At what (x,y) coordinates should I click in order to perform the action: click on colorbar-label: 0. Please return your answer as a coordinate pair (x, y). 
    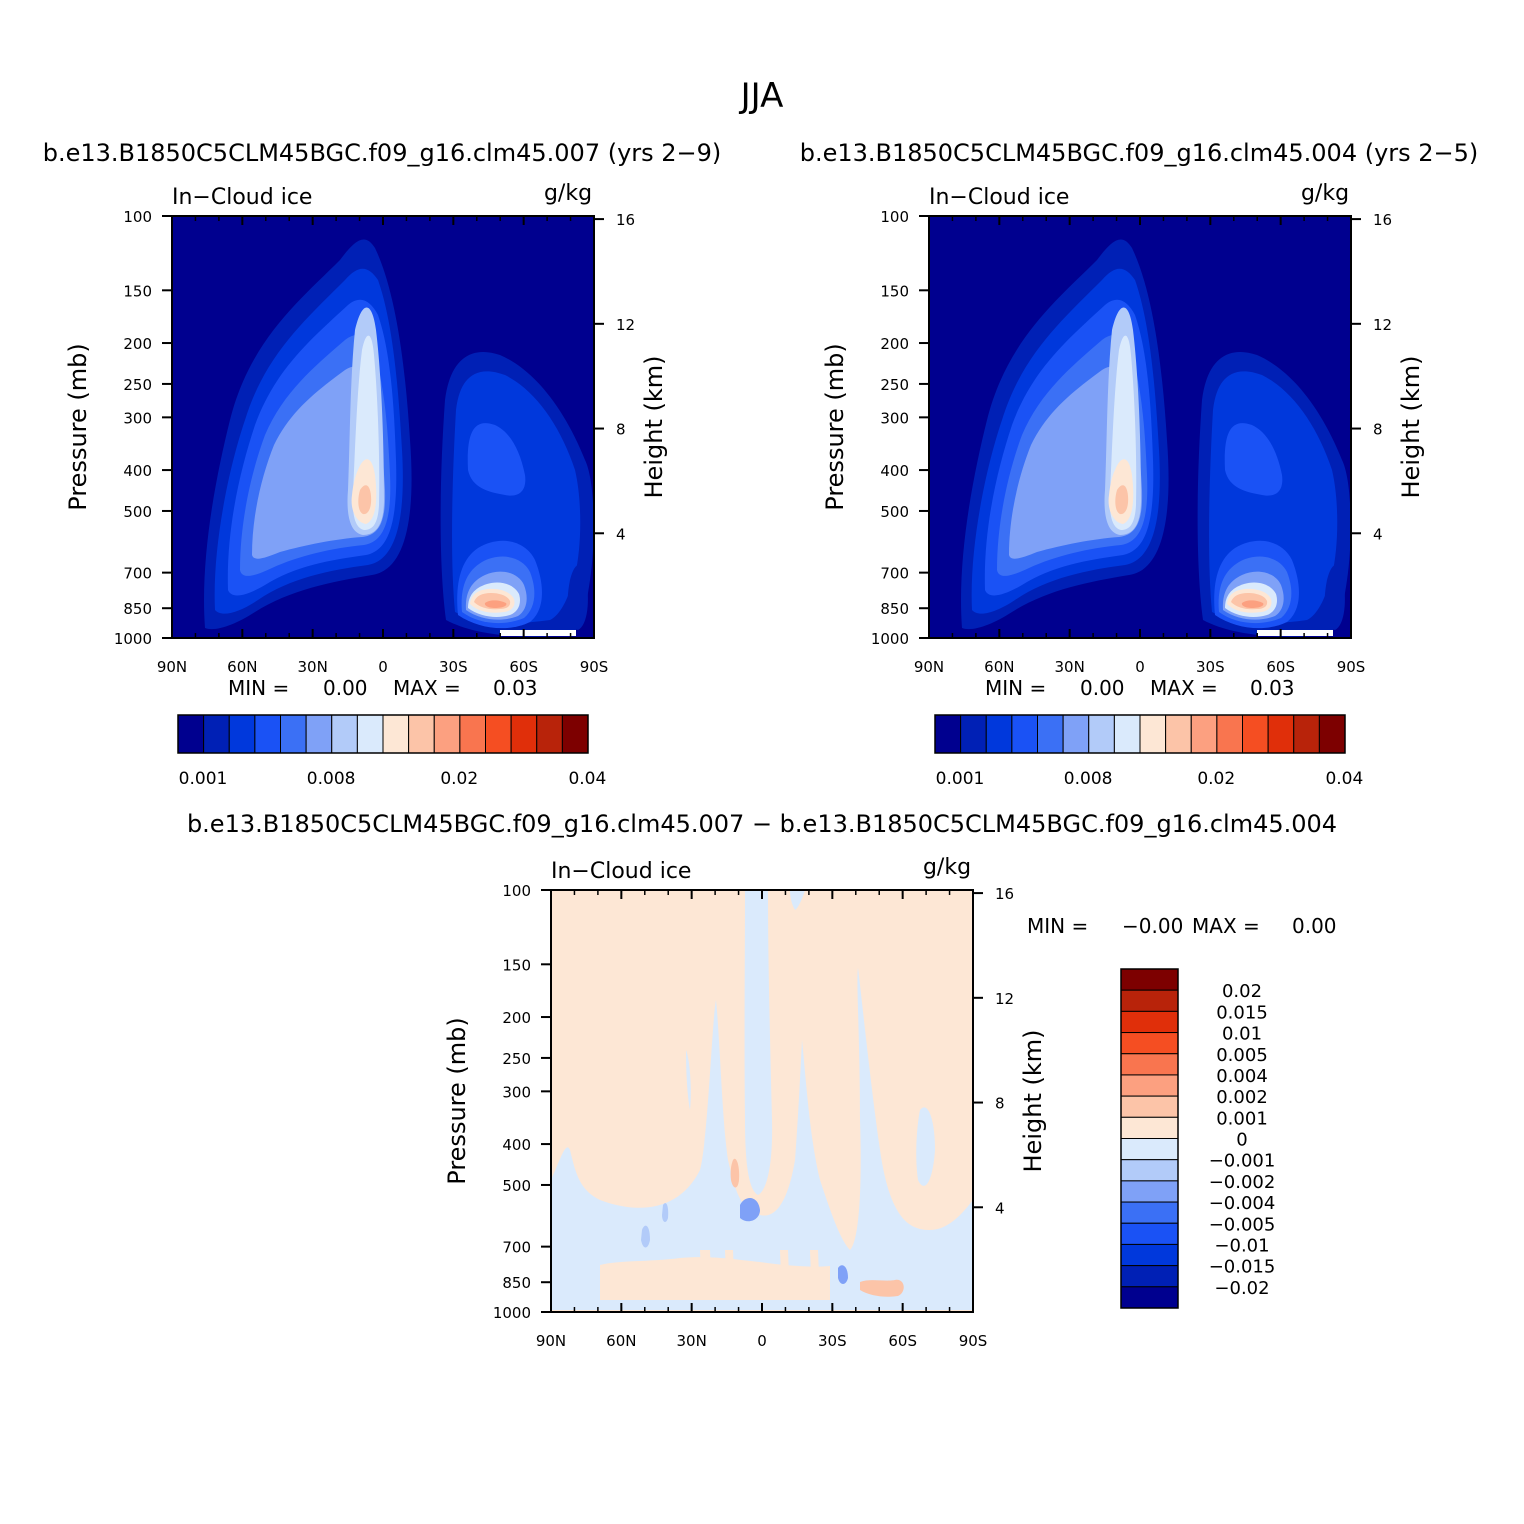
    Looking at the image, I should click on (1241, 1140).